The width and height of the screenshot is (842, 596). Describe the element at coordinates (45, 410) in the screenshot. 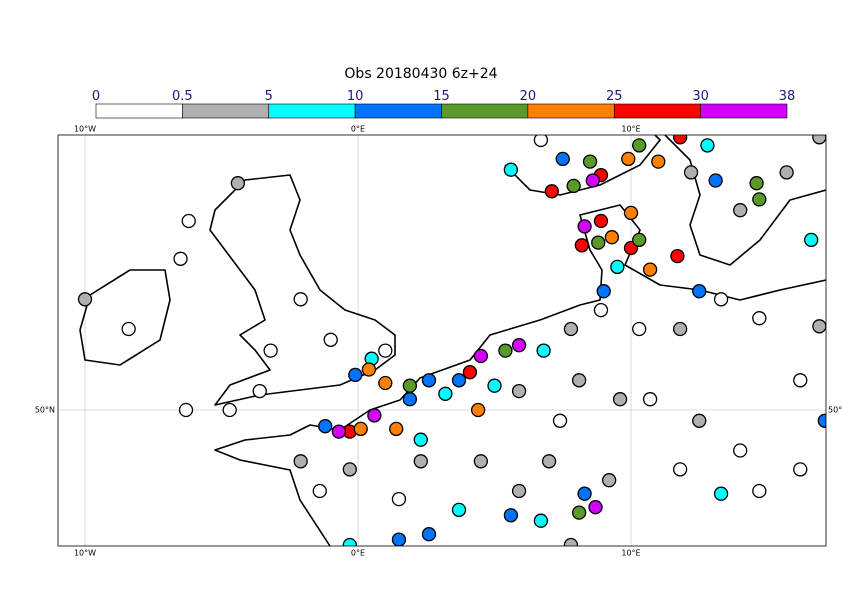

I see `lat-label-left: 50°N` at that location.